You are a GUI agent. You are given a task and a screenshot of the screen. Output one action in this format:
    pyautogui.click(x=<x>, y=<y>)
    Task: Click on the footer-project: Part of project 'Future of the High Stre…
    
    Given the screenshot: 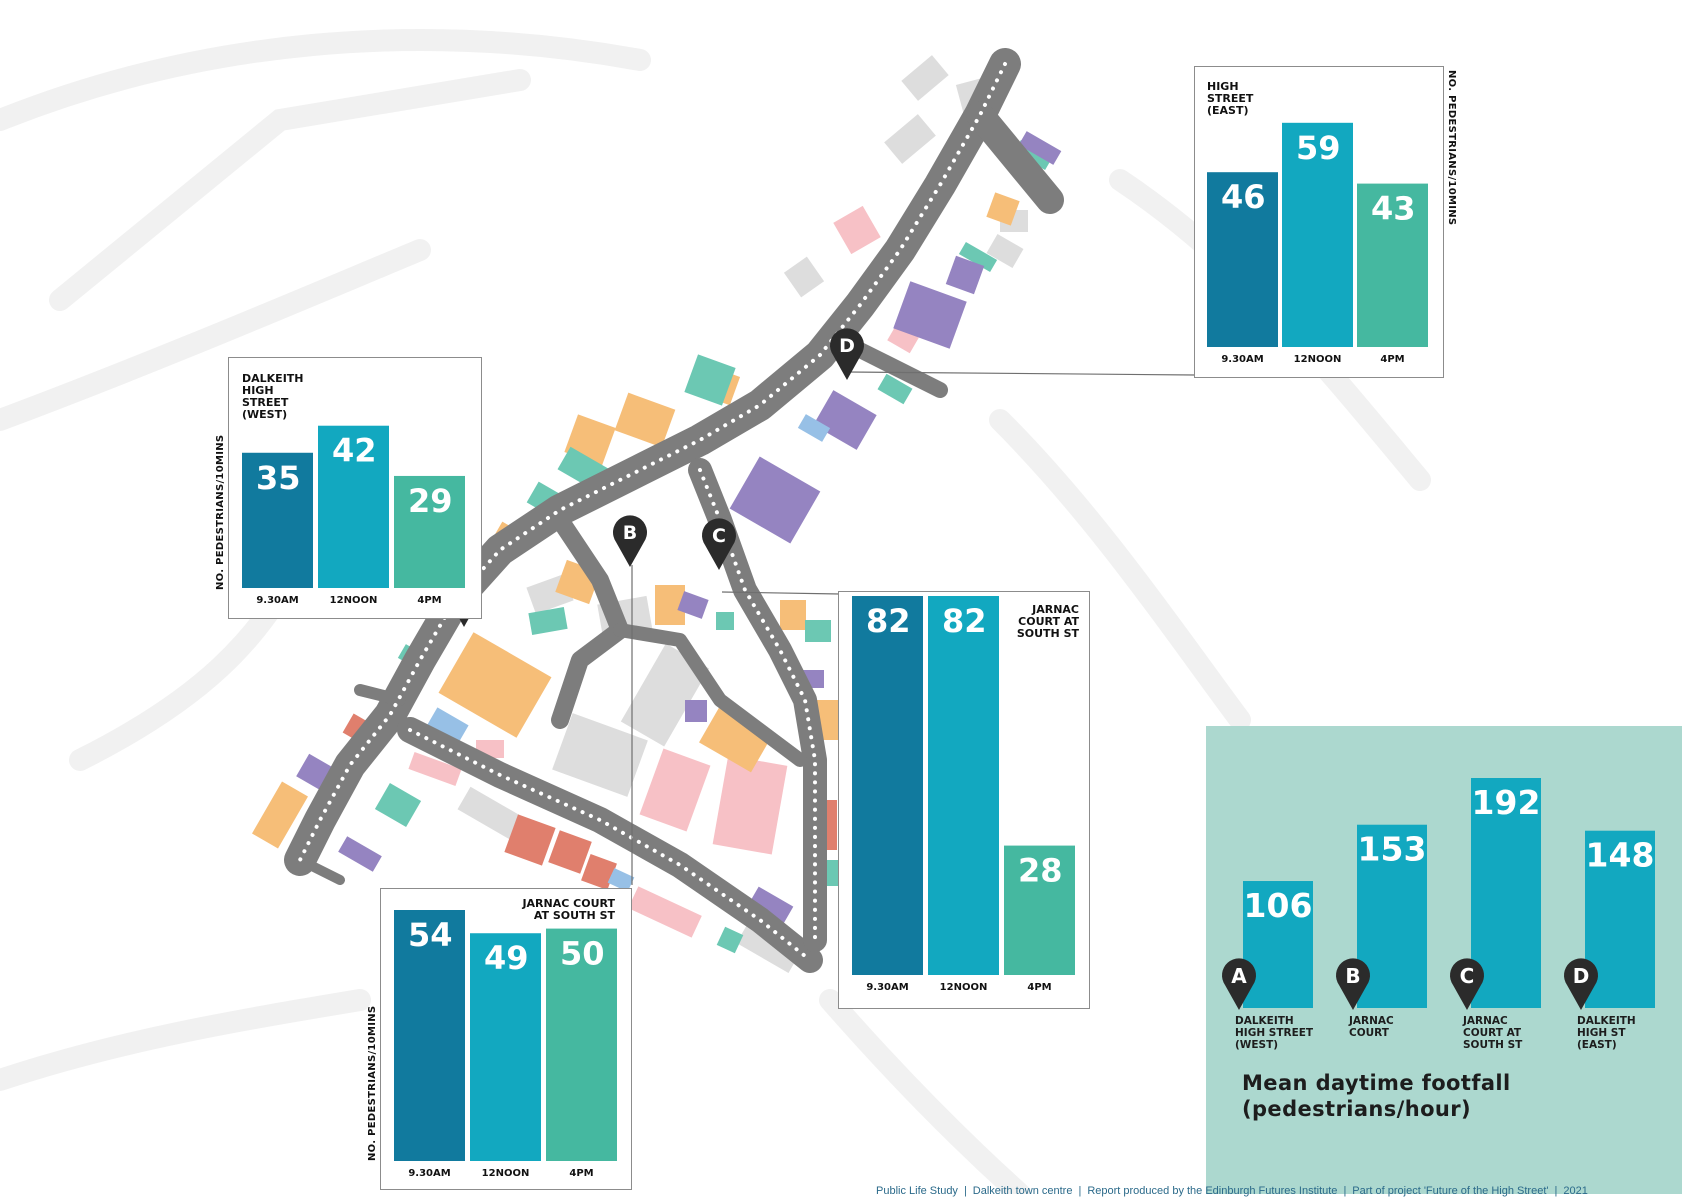 What is the action you would take?
    pyautogui.click(x=1450, y=1191)
    